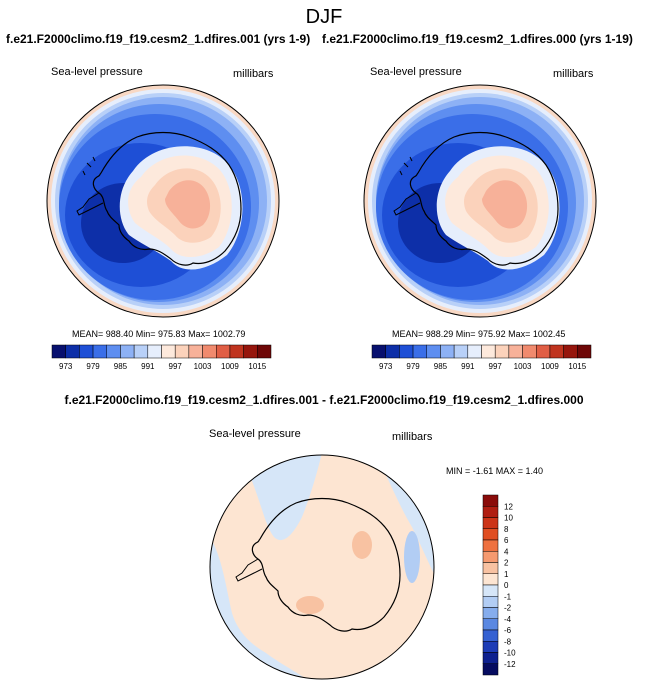 The width and height of the screenshot is (648, 683). What do you see at coordinates (496, 366) in the screenshot?
I see `right-colorbar-tick: 997` at bounding box center [496, 366].